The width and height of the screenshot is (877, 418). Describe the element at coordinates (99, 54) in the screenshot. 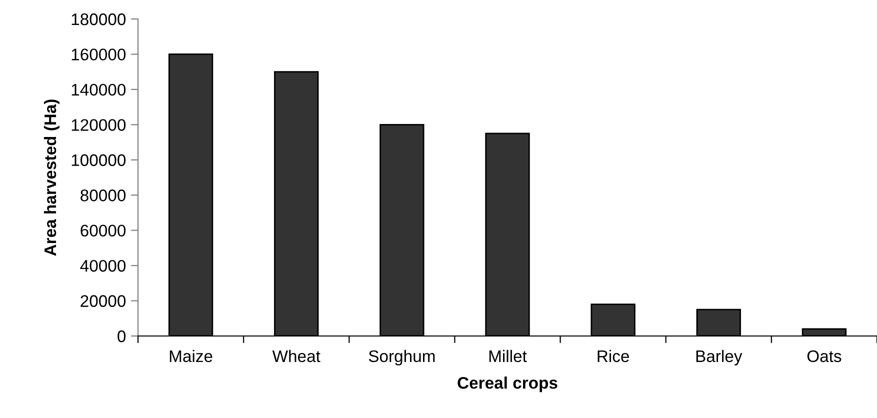

I see `y-tick-label: 160000` at that location.